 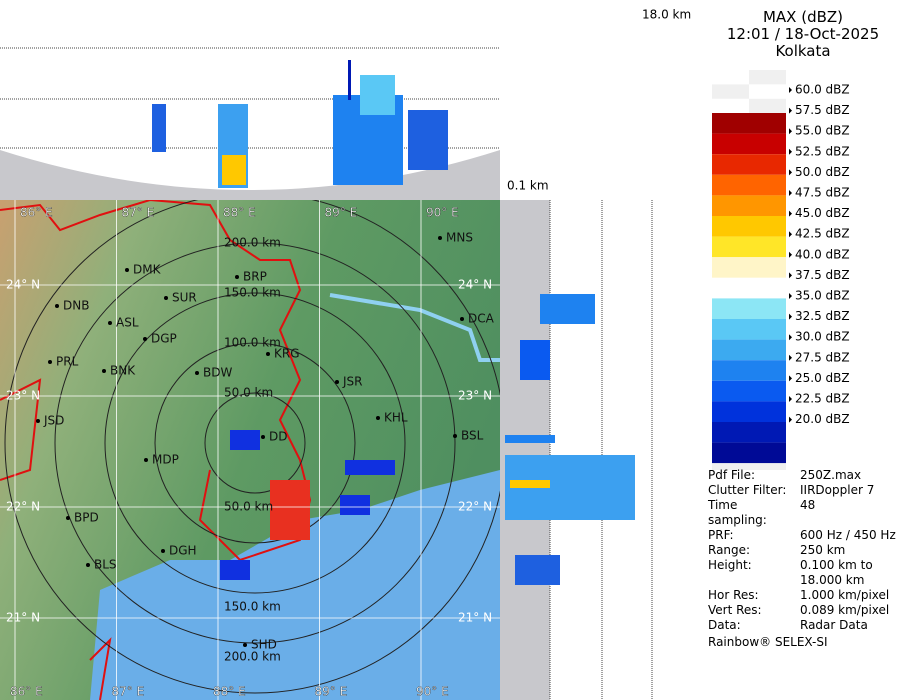 What do you see at coordinates (127, 323) in the screenshot?
I see `city-label: ASL` at bounding box center [127, 323].